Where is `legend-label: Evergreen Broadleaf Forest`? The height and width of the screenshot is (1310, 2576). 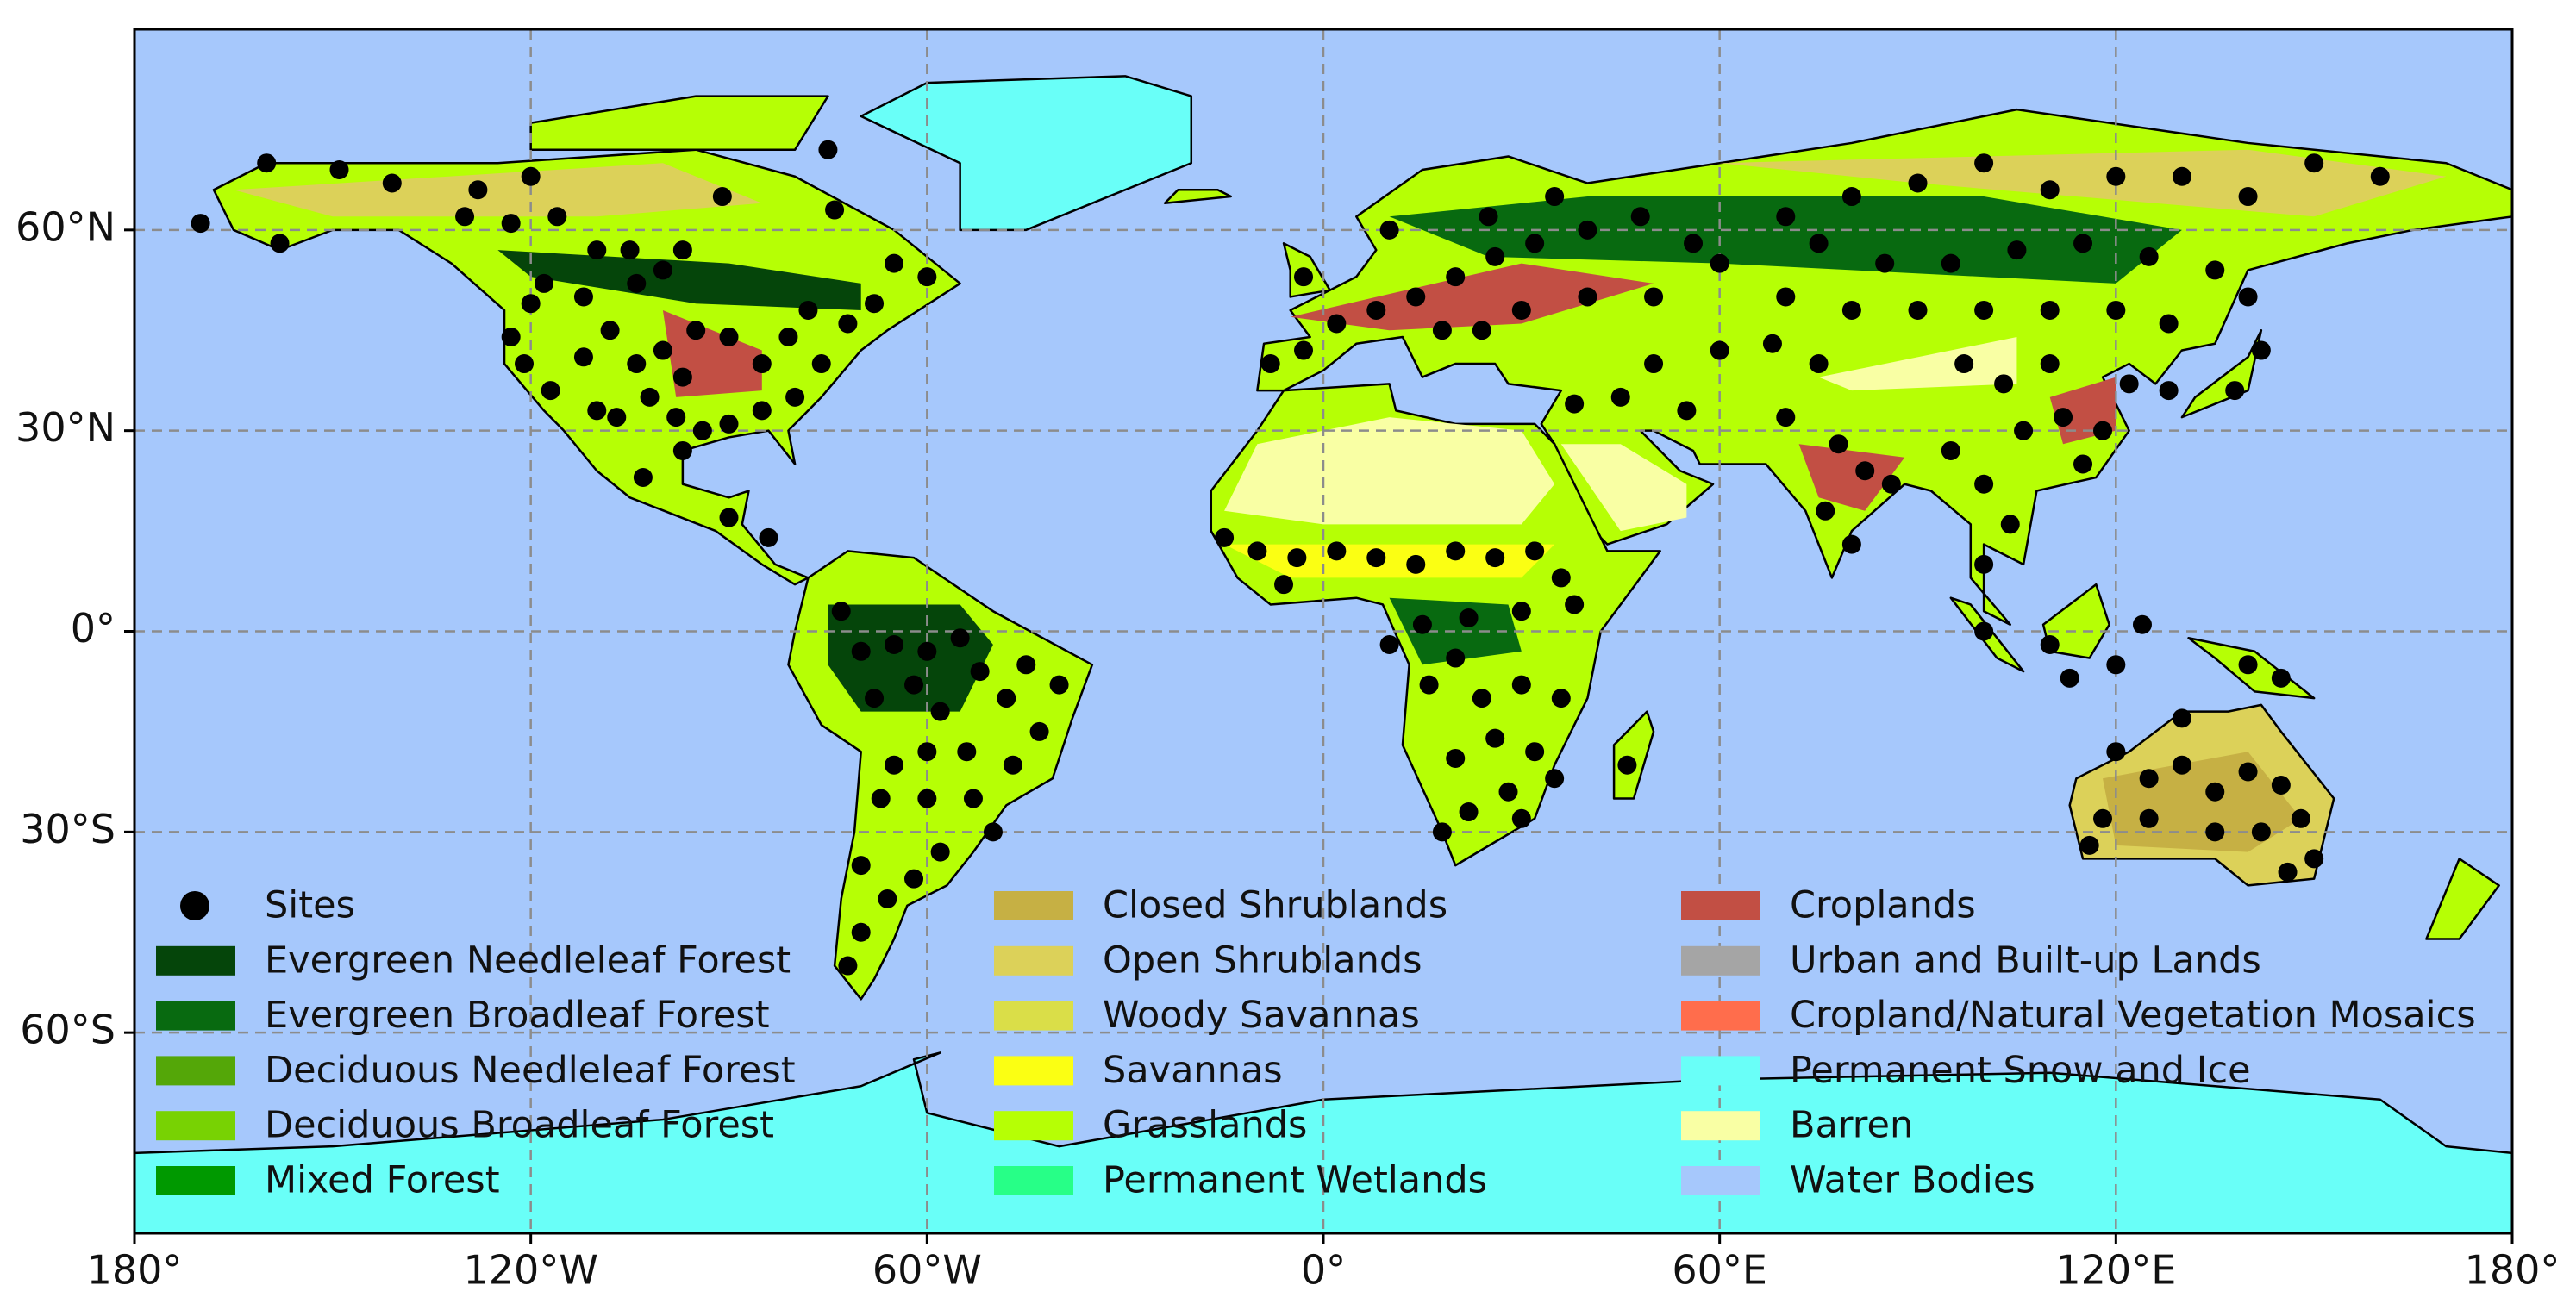 legend-label: Evergreen Broadleaf Forest is located at coordinates (517, 1015).